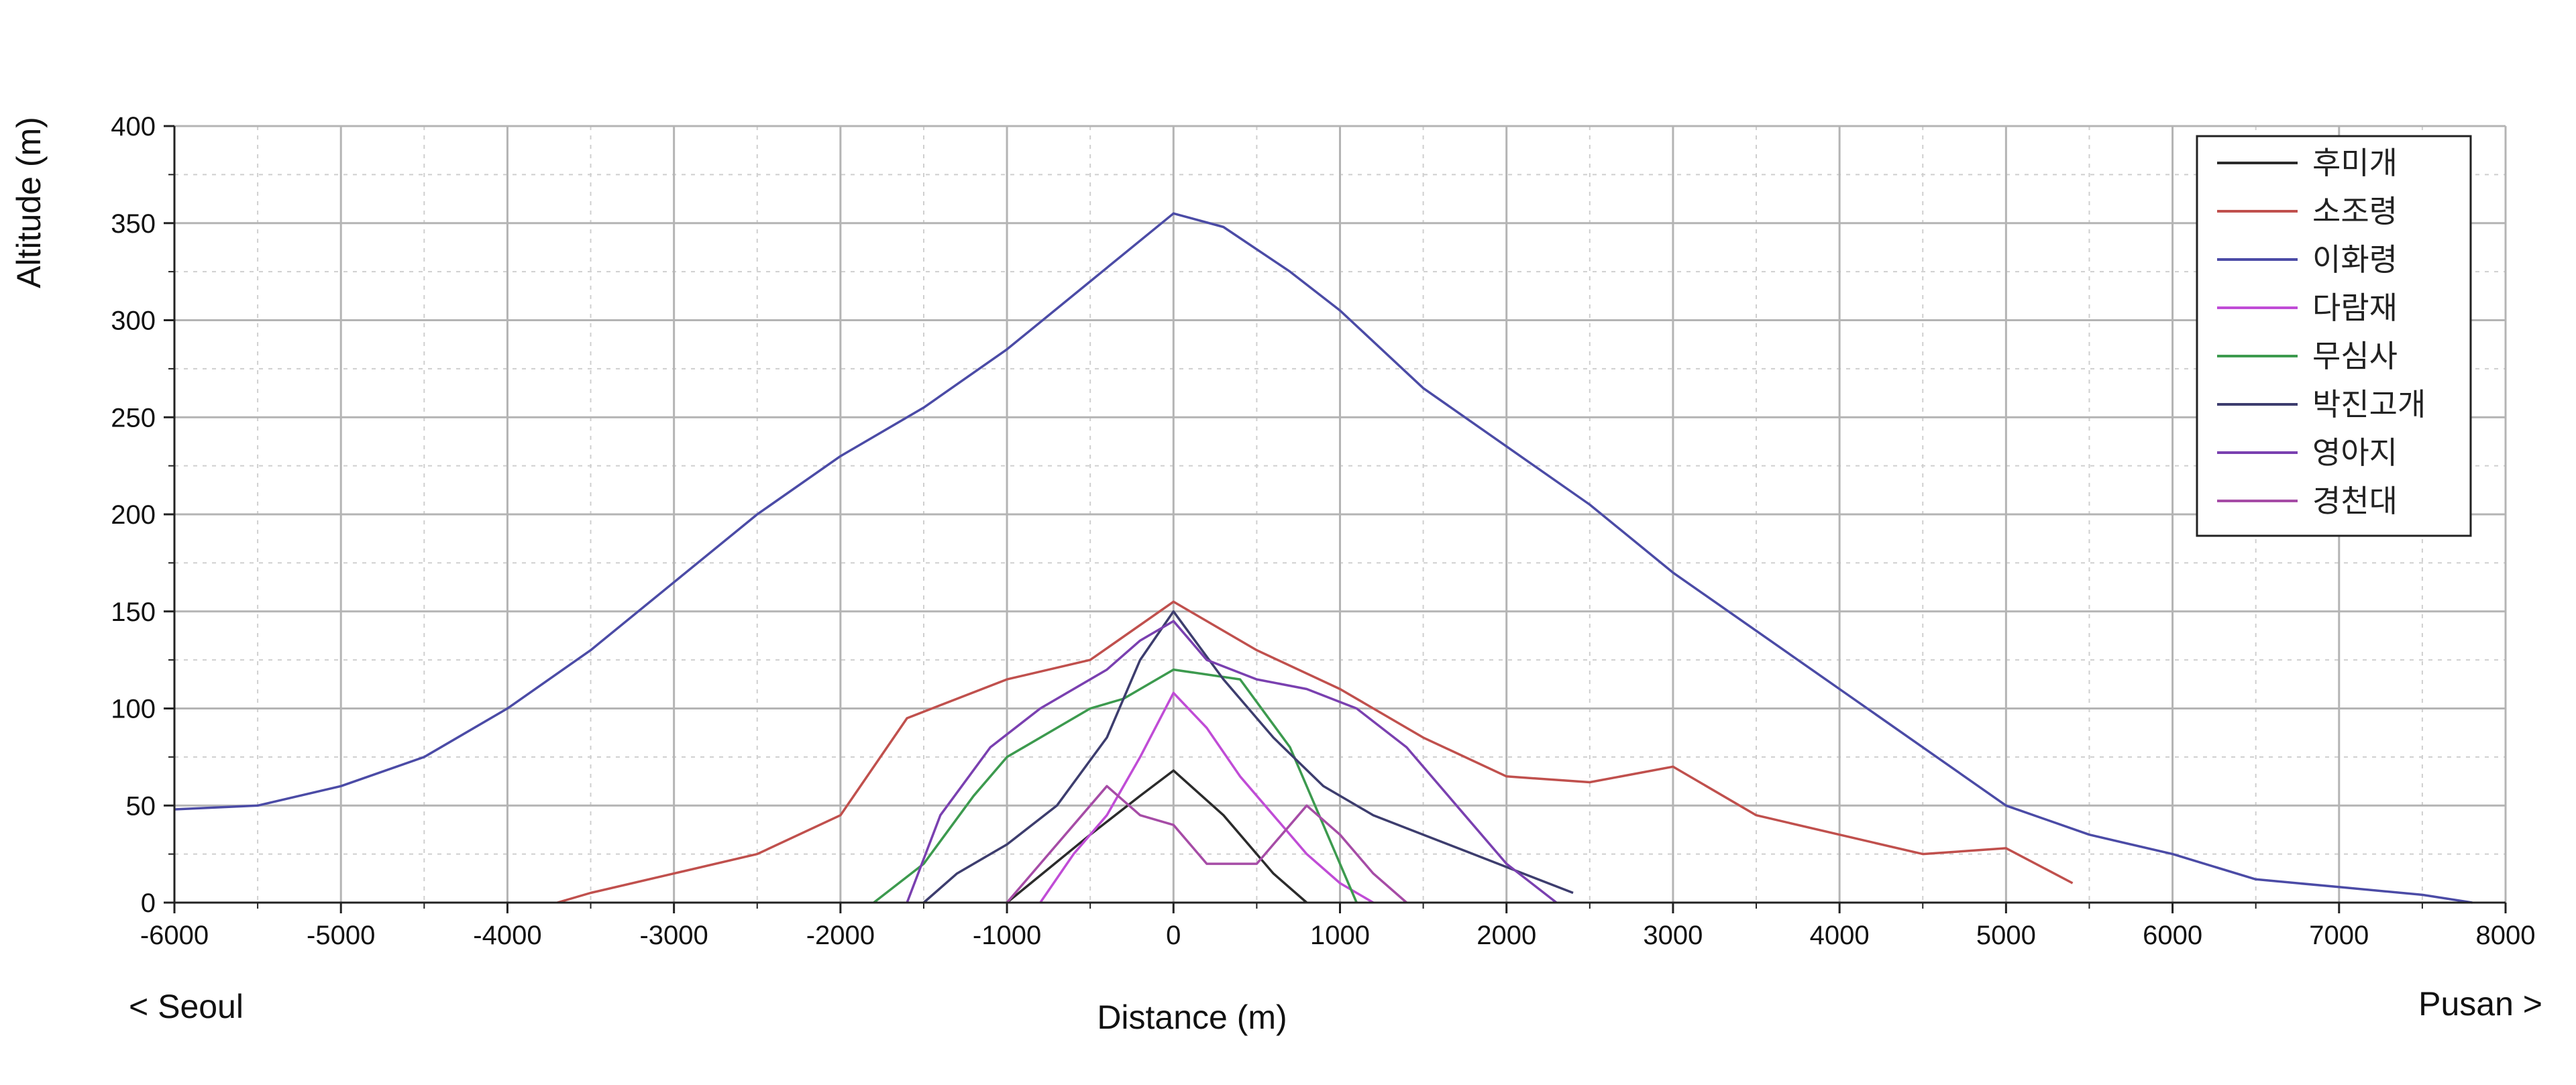  What do you see at coordinates (133, 515) in the screenshot?
I see `y-tick-label: 200` at bounding box center [133, 515].